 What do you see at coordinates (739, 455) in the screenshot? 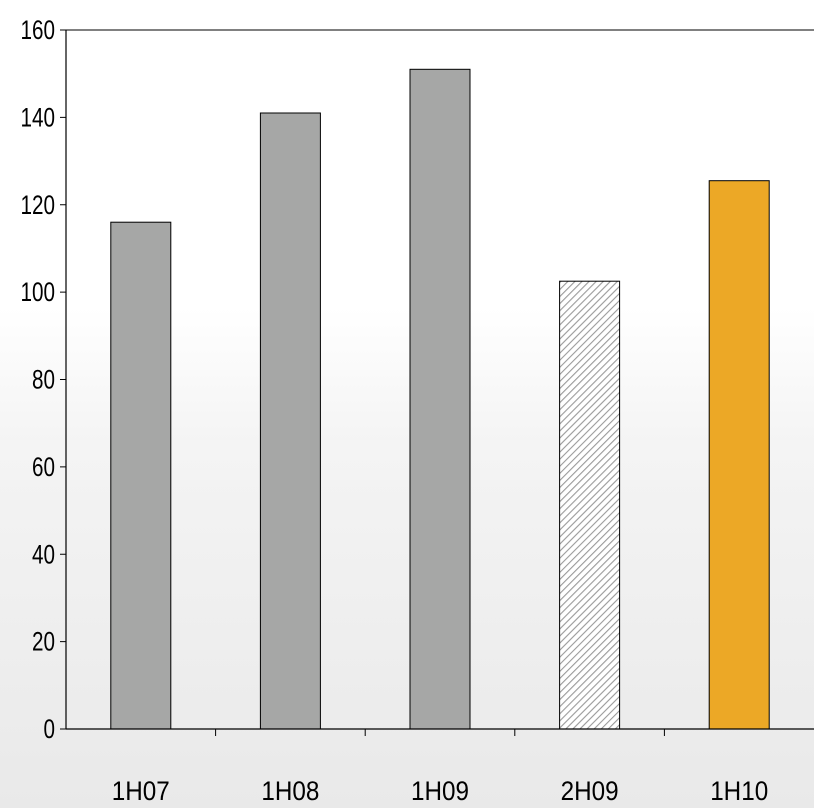
I see `bar-1h10` at bounding box center [739, 455].